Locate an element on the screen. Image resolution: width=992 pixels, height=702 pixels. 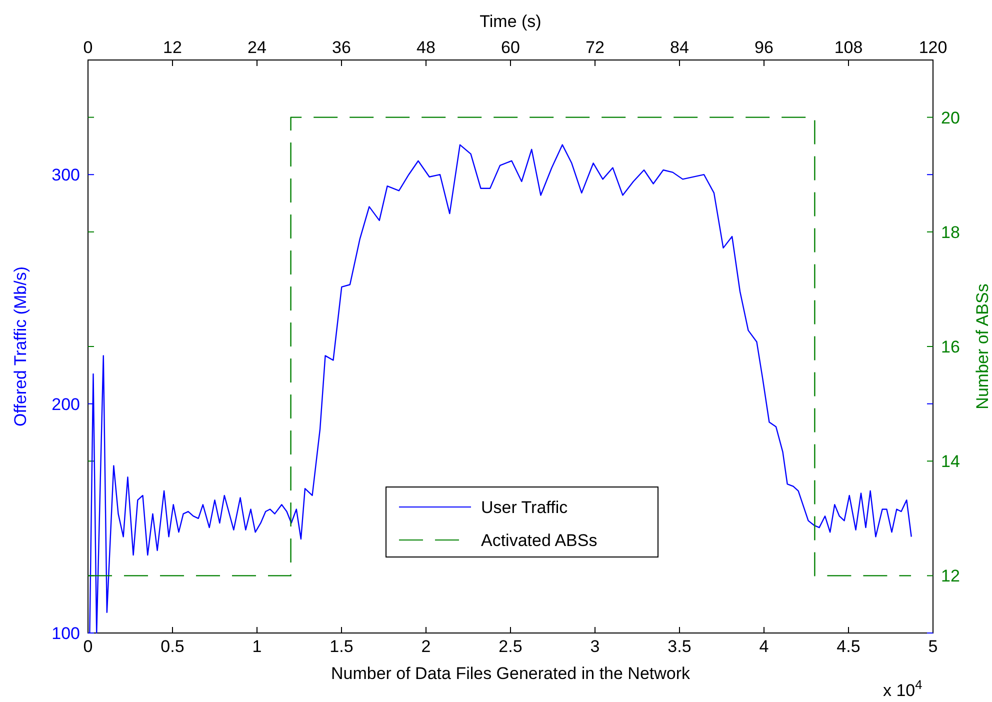
y-tick-label: 200 is located at coordinates (66, 404).